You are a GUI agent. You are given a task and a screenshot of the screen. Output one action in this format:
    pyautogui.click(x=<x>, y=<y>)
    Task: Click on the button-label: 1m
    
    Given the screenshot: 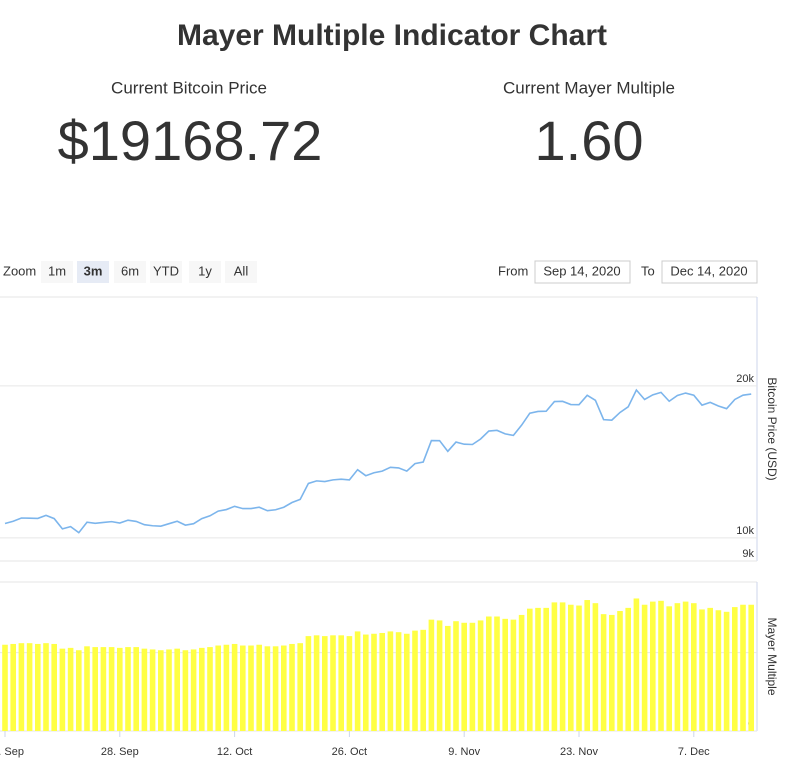 What is the action you would take?
    pyautogui.click(x=57, y=270)
    